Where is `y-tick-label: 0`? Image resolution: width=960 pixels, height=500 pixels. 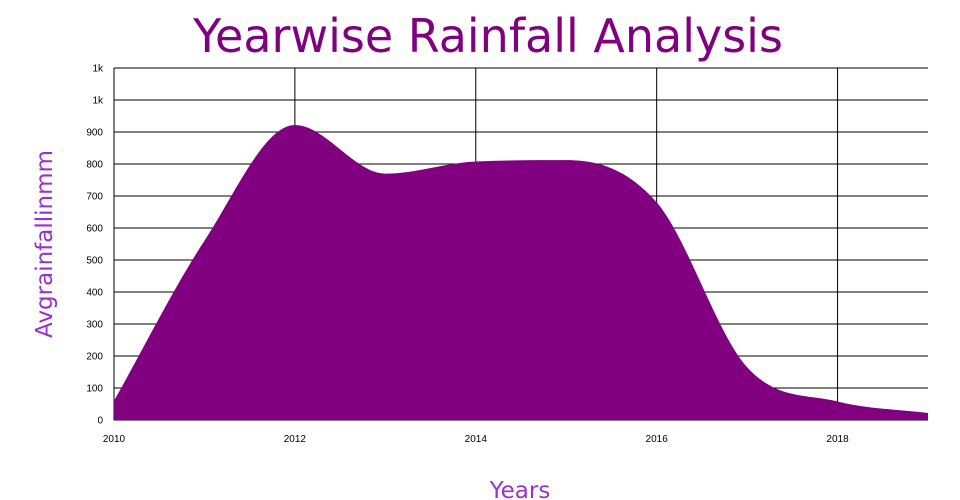
y-tick-label: 0 is located at coordinates (100, 421).